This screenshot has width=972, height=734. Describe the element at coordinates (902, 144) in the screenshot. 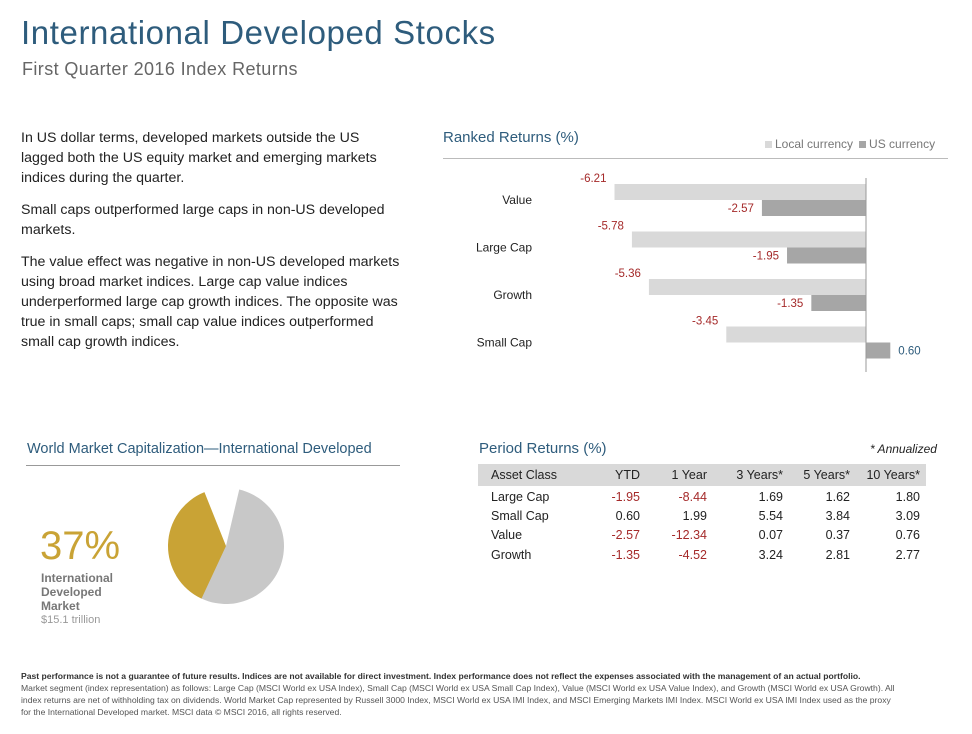

I see `legend-us-label: US currency` at that location.